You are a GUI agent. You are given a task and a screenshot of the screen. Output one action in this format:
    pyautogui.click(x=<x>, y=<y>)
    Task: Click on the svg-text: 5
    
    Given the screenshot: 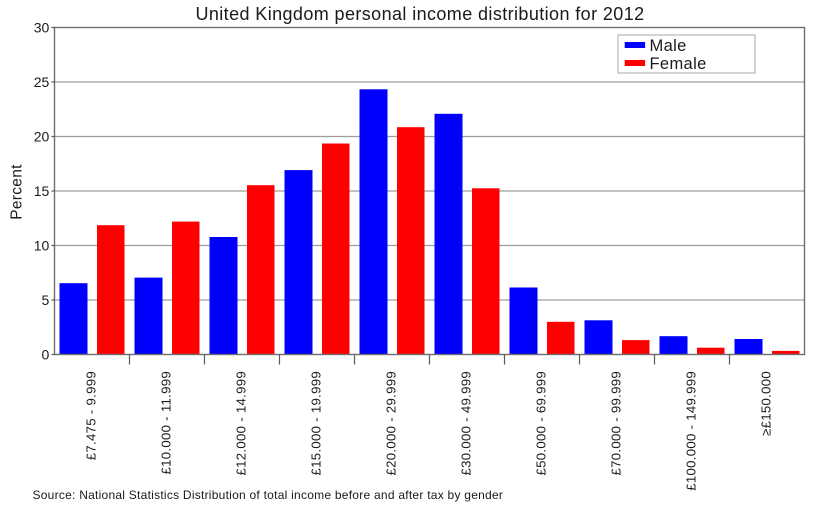 What is the action you would take?
    pyautogui.click(x=46, y=300)
    